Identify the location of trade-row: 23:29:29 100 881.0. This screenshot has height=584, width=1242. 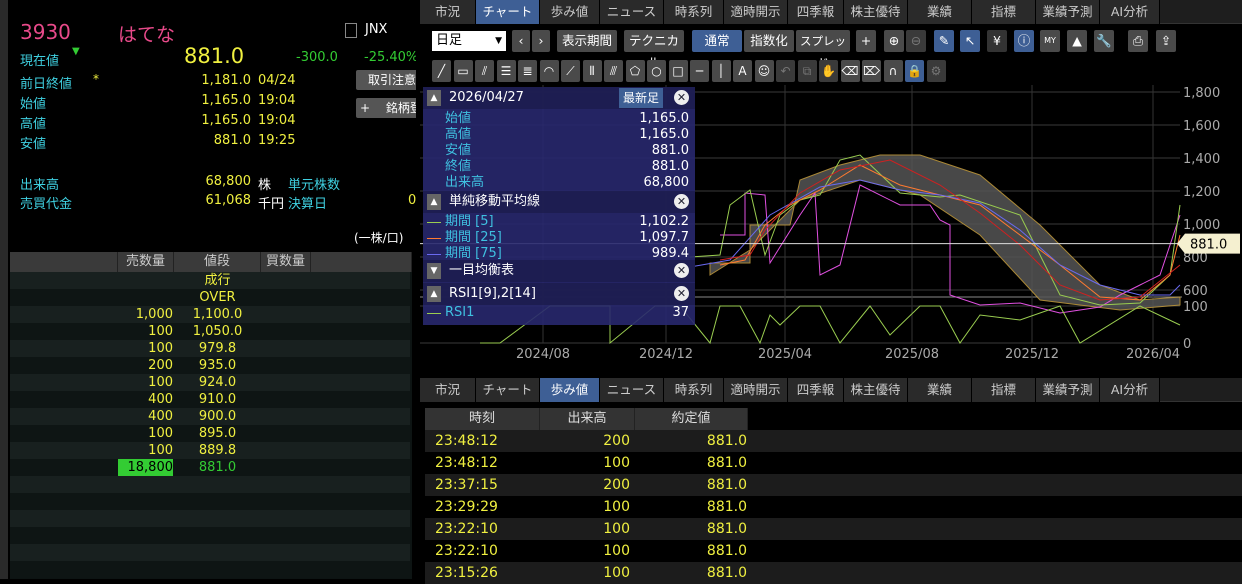
(833, 507).